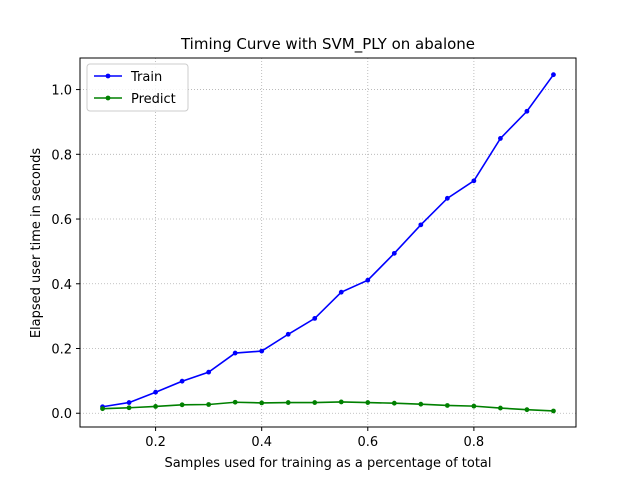  Describe the element at coordinates (261, 442) in the screenshot. I see `x-tick-label: 0.4` at that location.